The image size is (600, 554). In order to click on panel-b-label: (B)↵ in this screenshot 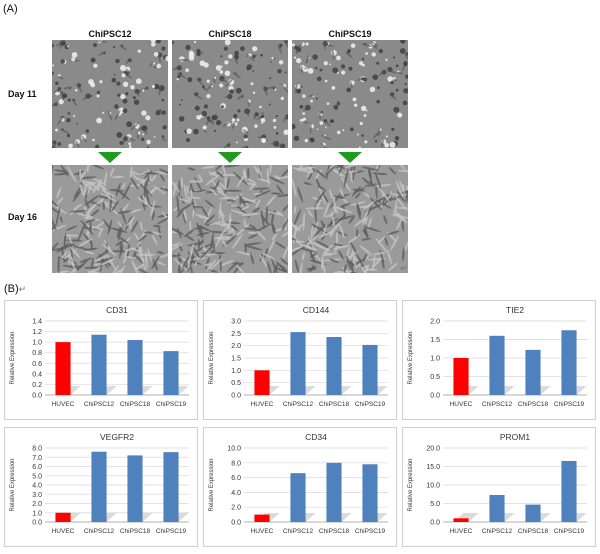, I will do `click(15, 289)`.